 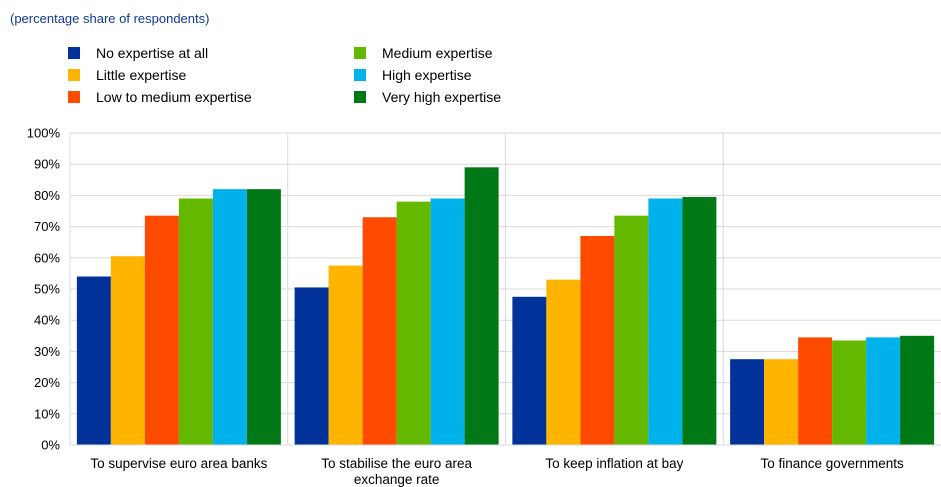 I want to click on y-tick-label: 30%, so click(x=47, y=351).